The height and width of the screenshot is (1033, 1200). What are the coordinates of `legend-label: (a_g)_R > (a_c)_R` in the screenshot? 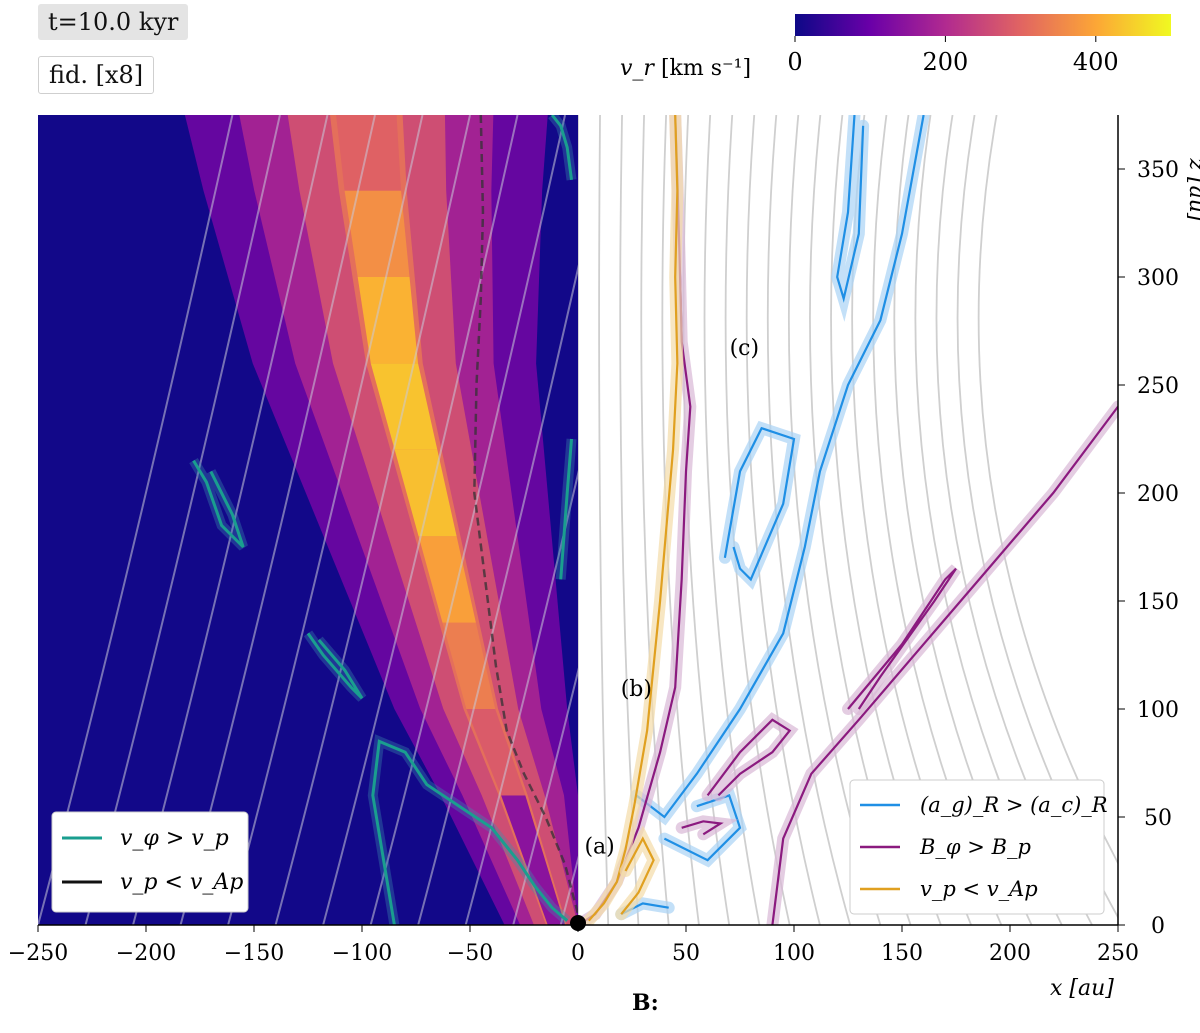 It's located at (1014, 805).